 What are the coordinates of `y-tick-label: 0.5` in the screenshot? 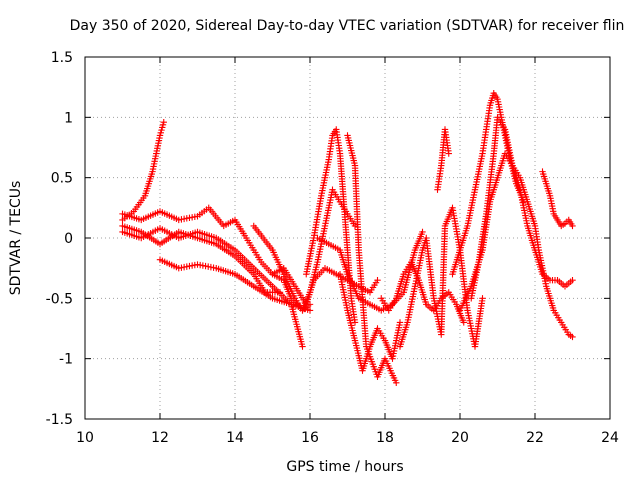 It's located at (62, 179).